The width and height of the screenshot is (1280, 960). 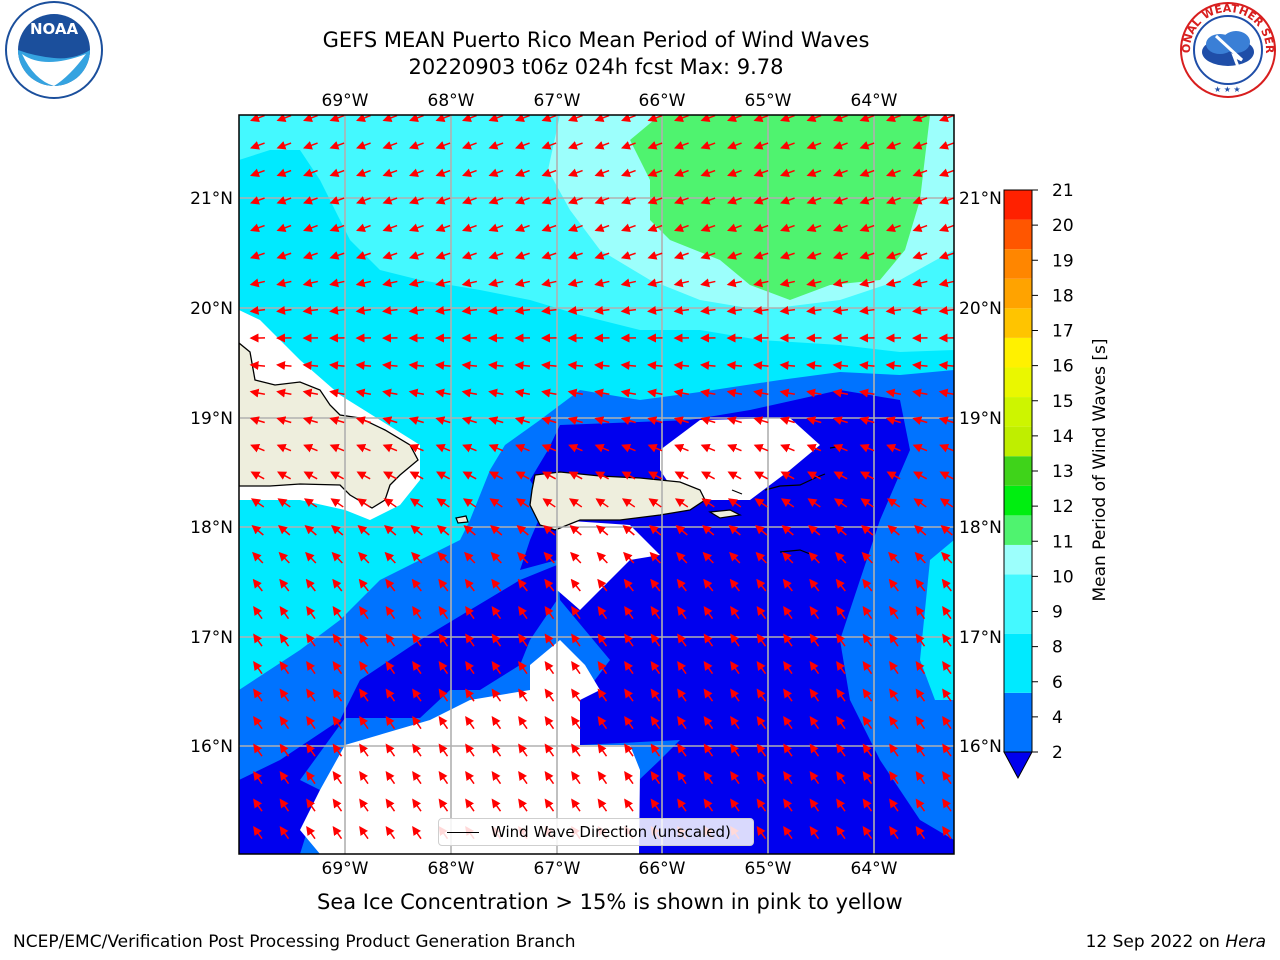 I want to click on colorbar-tick-label: 2, so click(x=1057, y=753).